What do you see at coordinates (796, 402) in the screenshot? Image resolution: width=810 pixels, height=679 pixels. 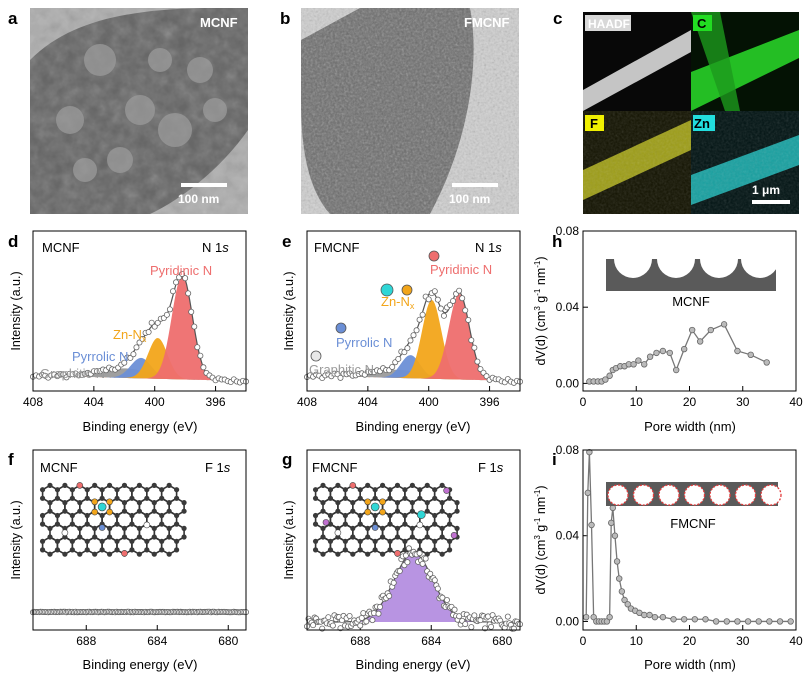 I see `x-tick-label: 40` at bounding box center [796, 402].